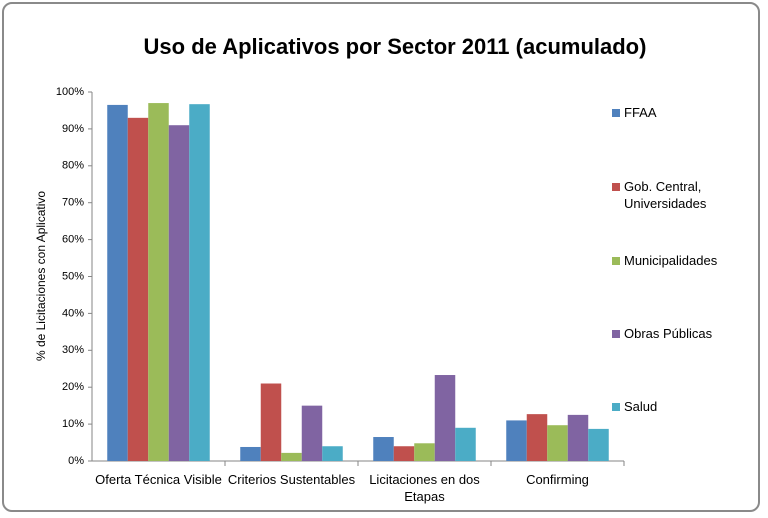  Describe the element at coordinates (641, 406) in the screenshot. I see `legend-label: Salud` at that location.